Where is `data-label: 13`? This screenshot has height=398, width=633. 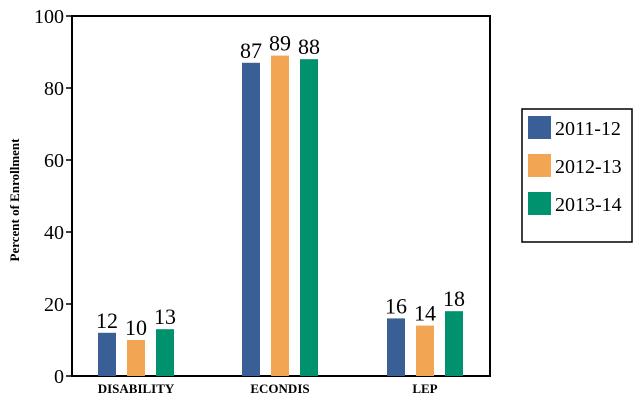
data-label: 13 is located at coordinates (165, 316).